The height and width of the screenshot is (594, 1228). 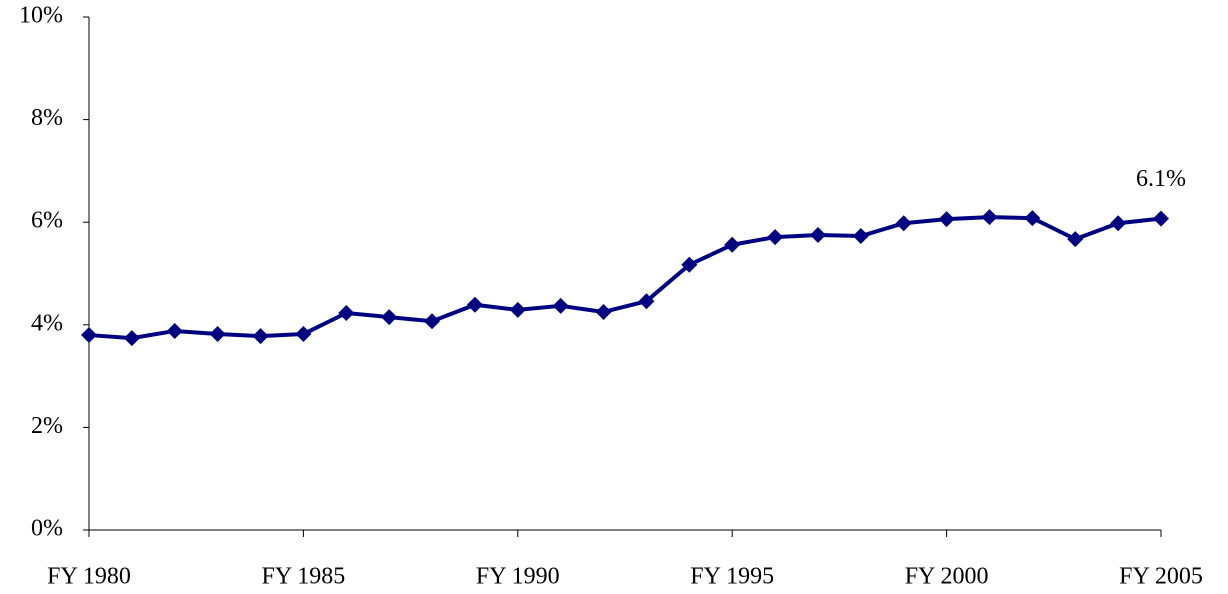 I want to click on x-tick-label: FY 1985, so click(x=304, y=577).